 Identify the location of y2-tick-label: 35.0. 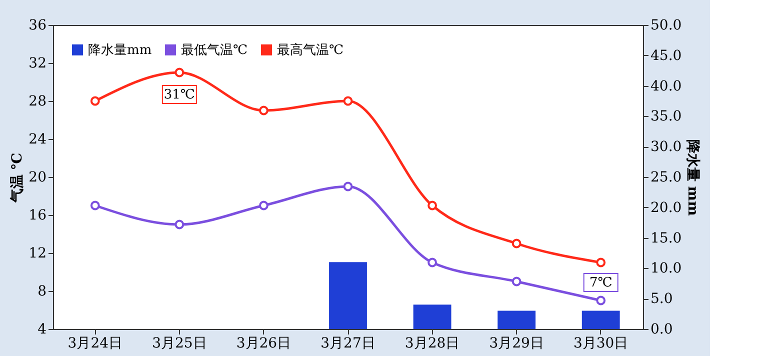
(666, 116).